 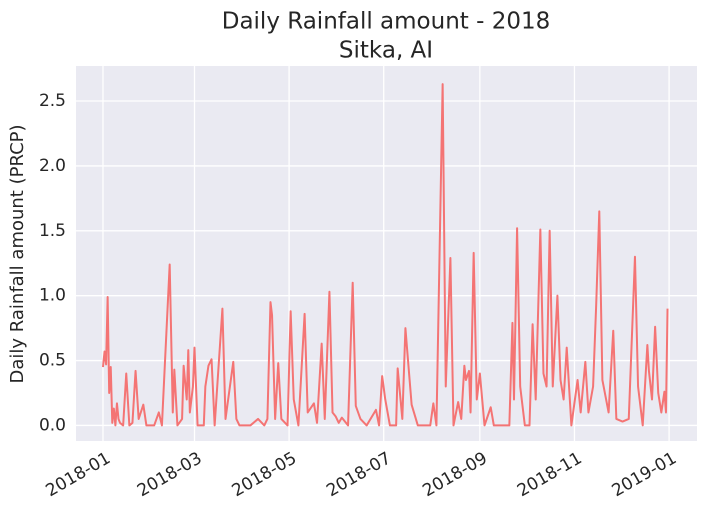 What do you see at coordinates (550, 474) in the screenshot?
I see `x-tick-label: 2018-11` at bounding box center [550, 474].